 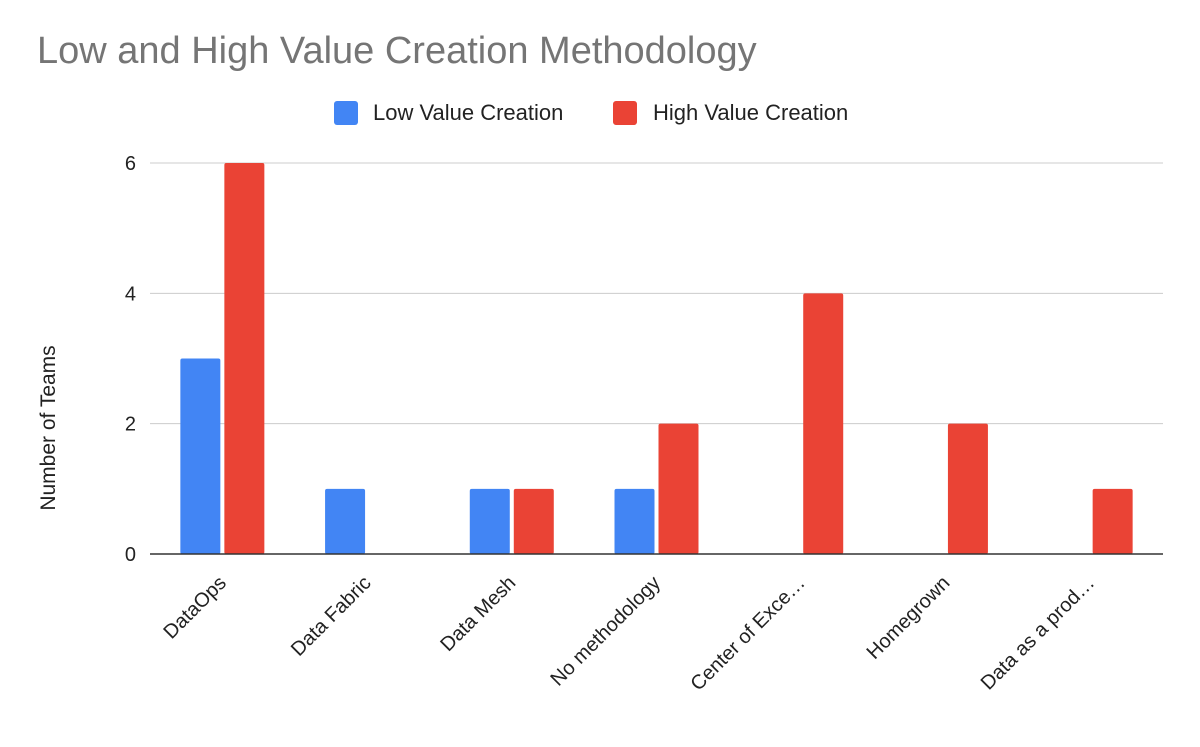 What do you see at coordinates (48, 427) in the screenshot?
I see `y-axis-label: Number of Teams` at bounding box center [48, 427].